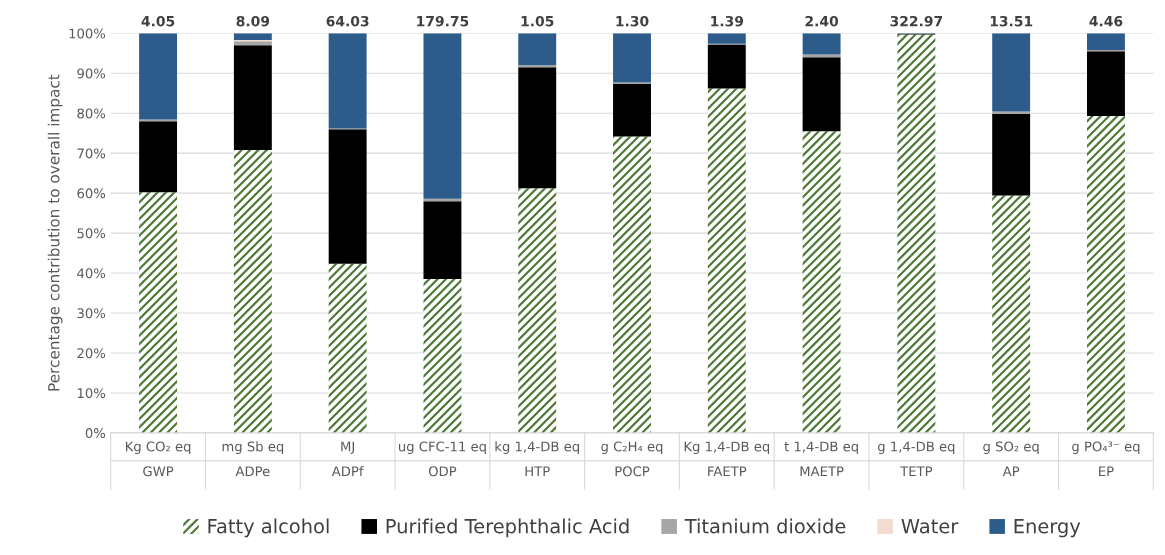 The width and height of the screenshot is (1165, 555). Describe the element at coordinates (91, 113) in the screenshot. I see `y-tick-label: 80%` at that location.